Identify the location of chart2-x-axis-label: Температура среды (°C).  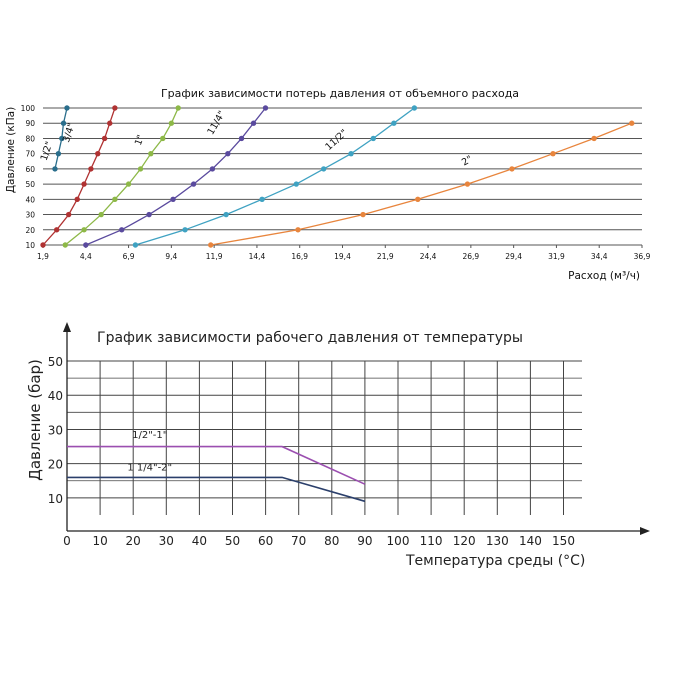
(495, 561).